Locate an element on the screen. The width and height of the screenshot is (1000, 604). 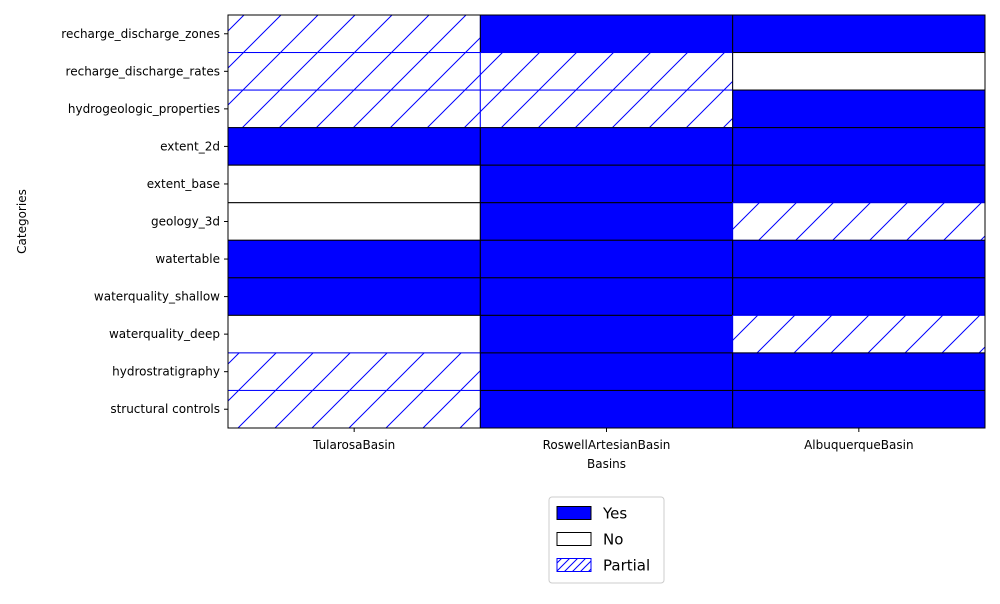
x-tick-label: AlbuquerqueBasin is located at coordinates (858, 445).